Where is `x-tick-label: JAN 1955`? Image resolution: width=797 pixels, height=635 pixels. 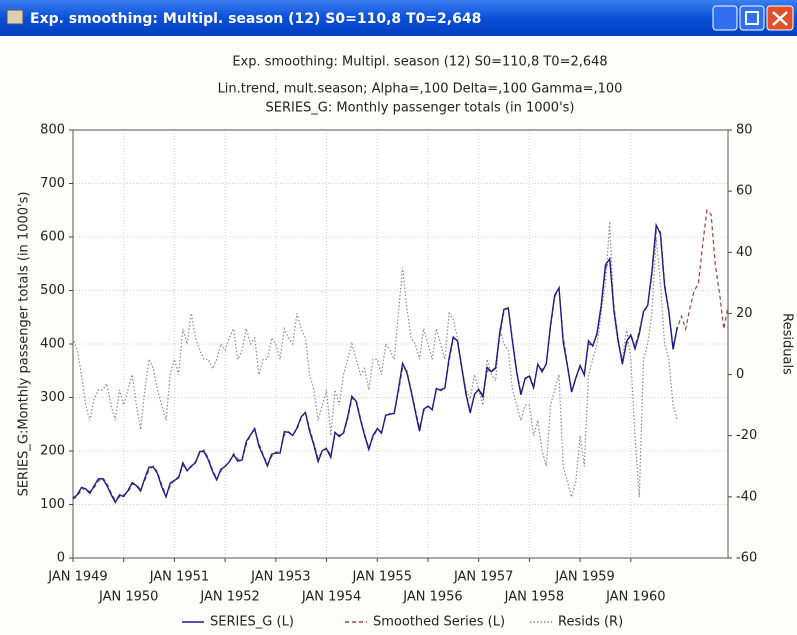
x-tick-label: JAN 1955 is located at coordinates (382, 577).